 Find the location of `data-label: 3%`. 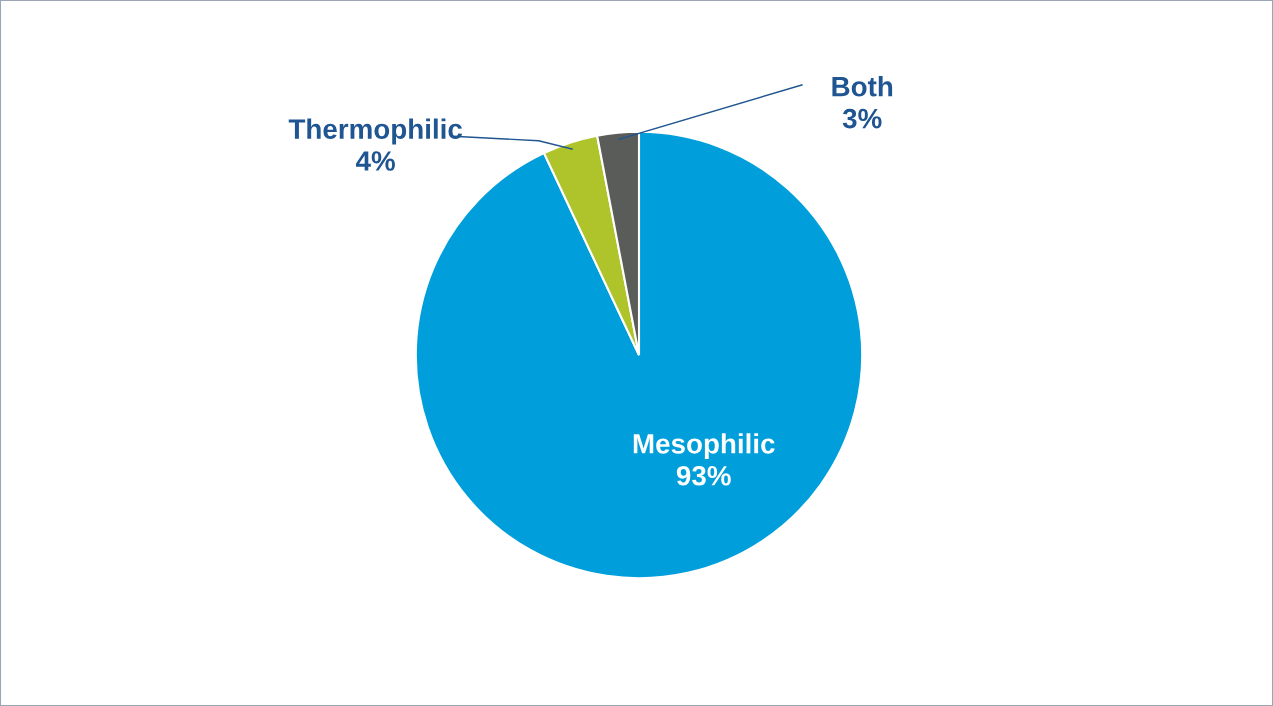

data-label: 3% is located at coordinates (862, 118).